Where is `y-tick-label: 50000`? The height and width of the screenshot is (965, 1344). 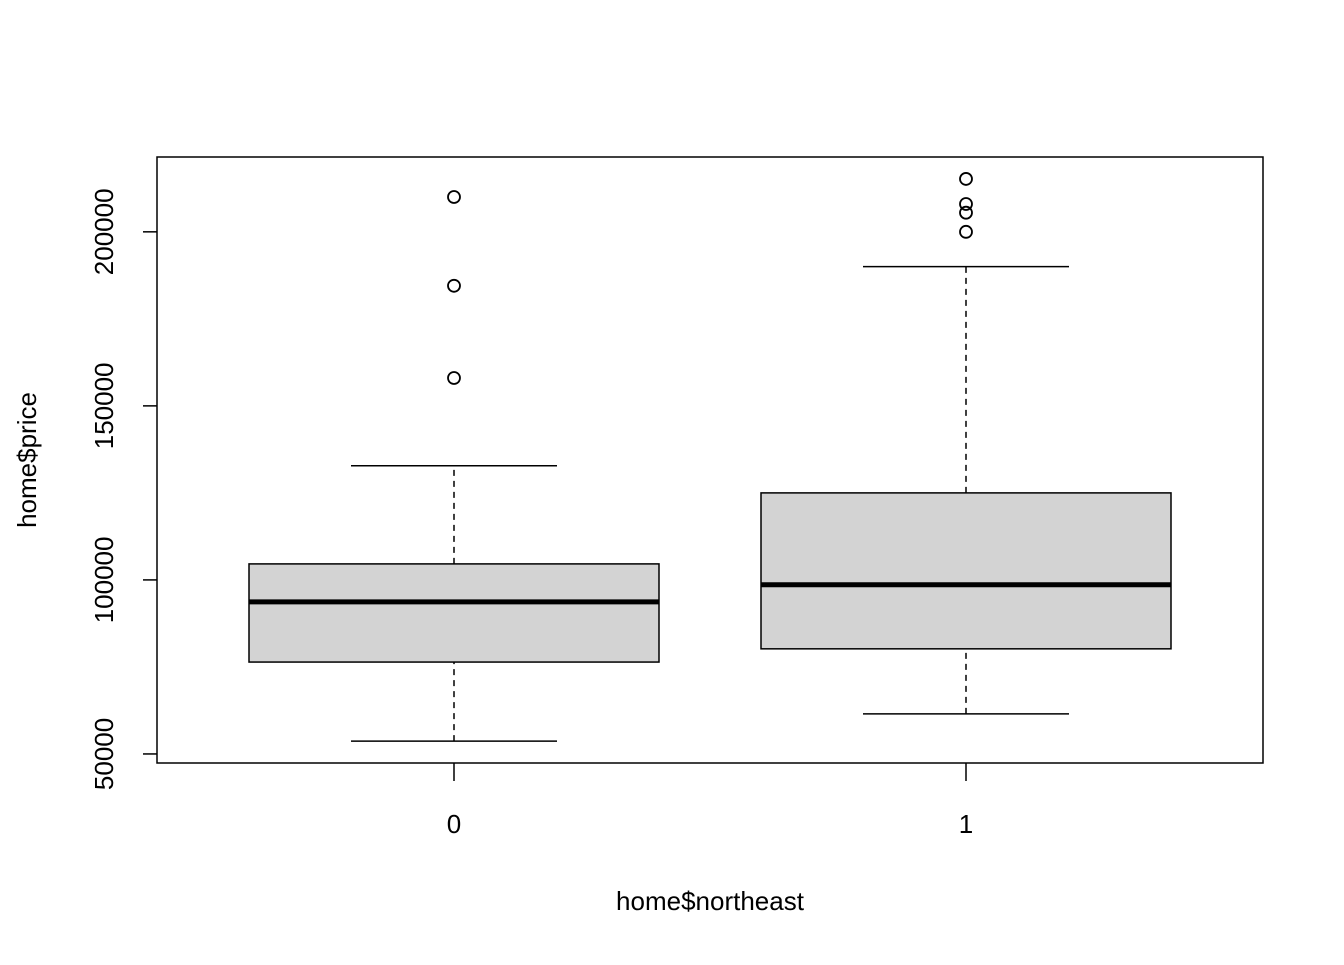 y-tick-label: 50000 is located at coordinates (104, 754).